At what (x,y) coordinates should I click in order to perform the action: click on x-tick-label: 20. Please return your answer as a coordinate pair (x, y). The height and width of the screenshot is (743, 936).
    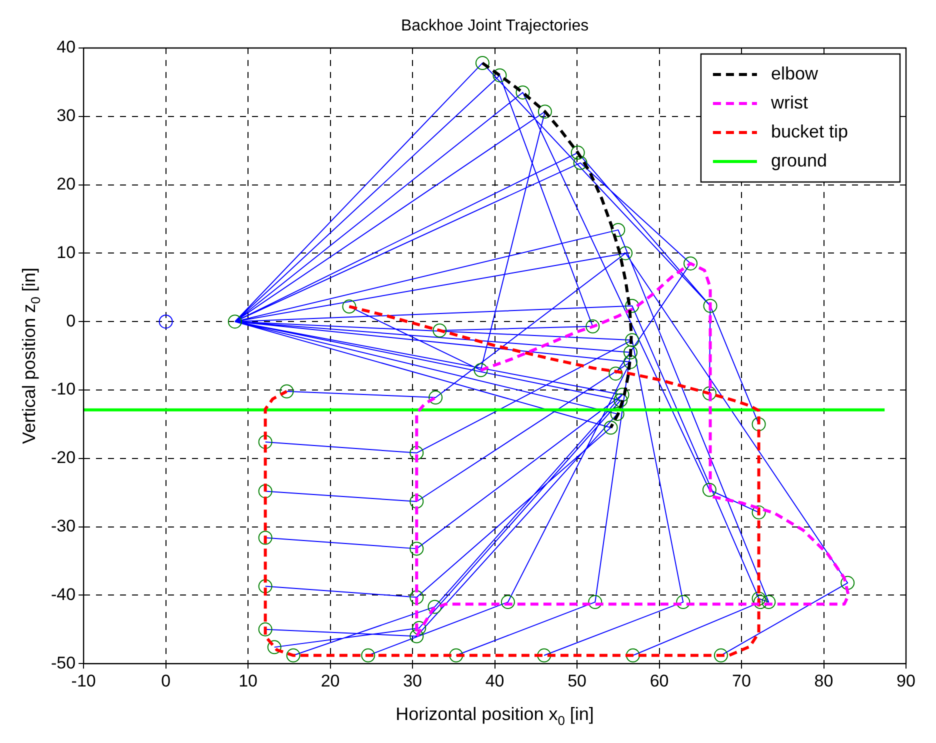
    Looking at the image, I should click on (330, 680).